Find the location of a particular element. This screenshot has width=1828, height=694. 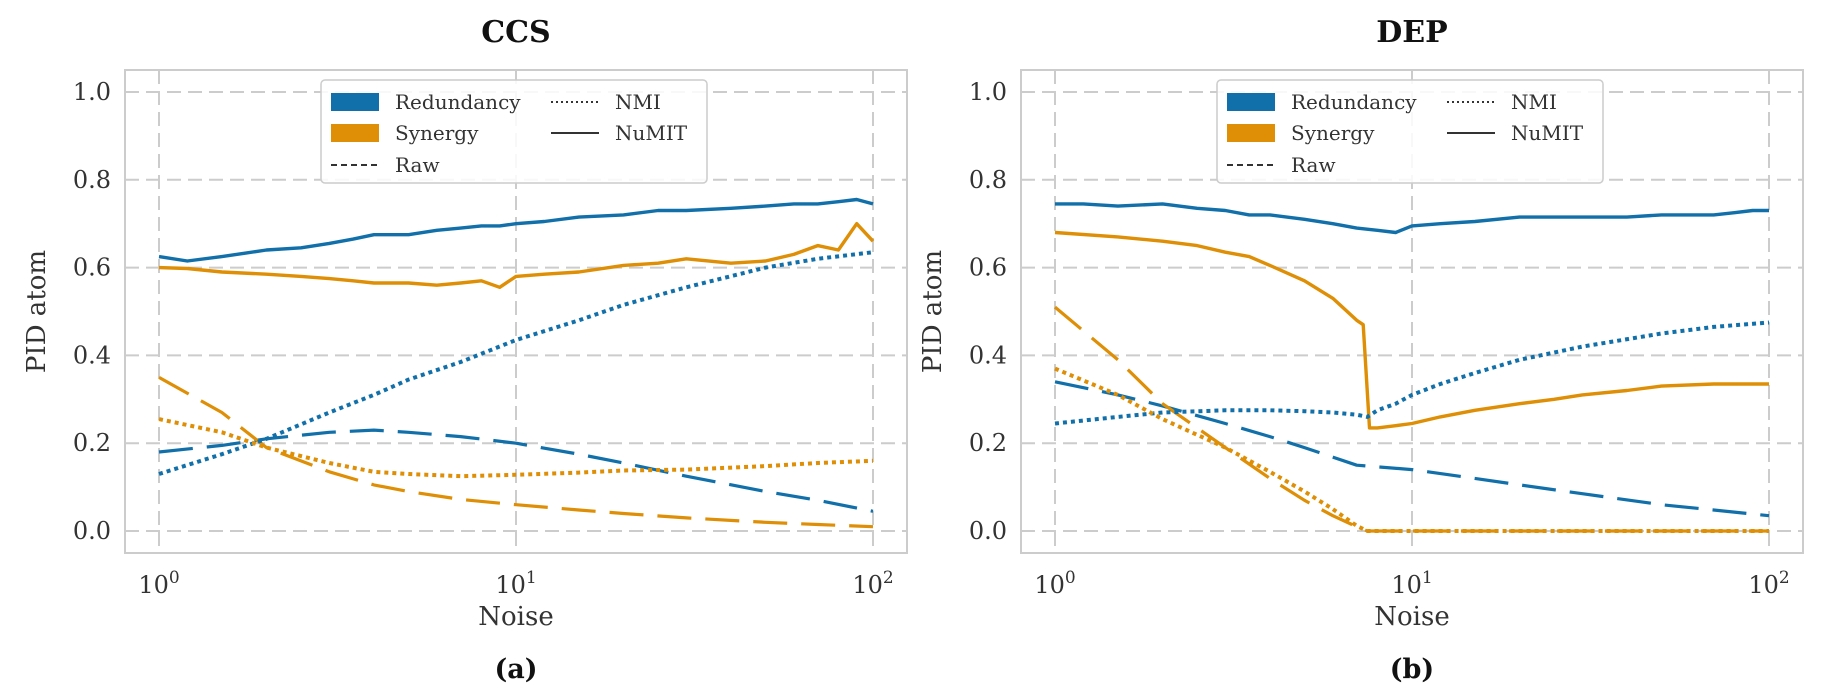

panel-caption: (b) is located at coordinates (1412, 669).